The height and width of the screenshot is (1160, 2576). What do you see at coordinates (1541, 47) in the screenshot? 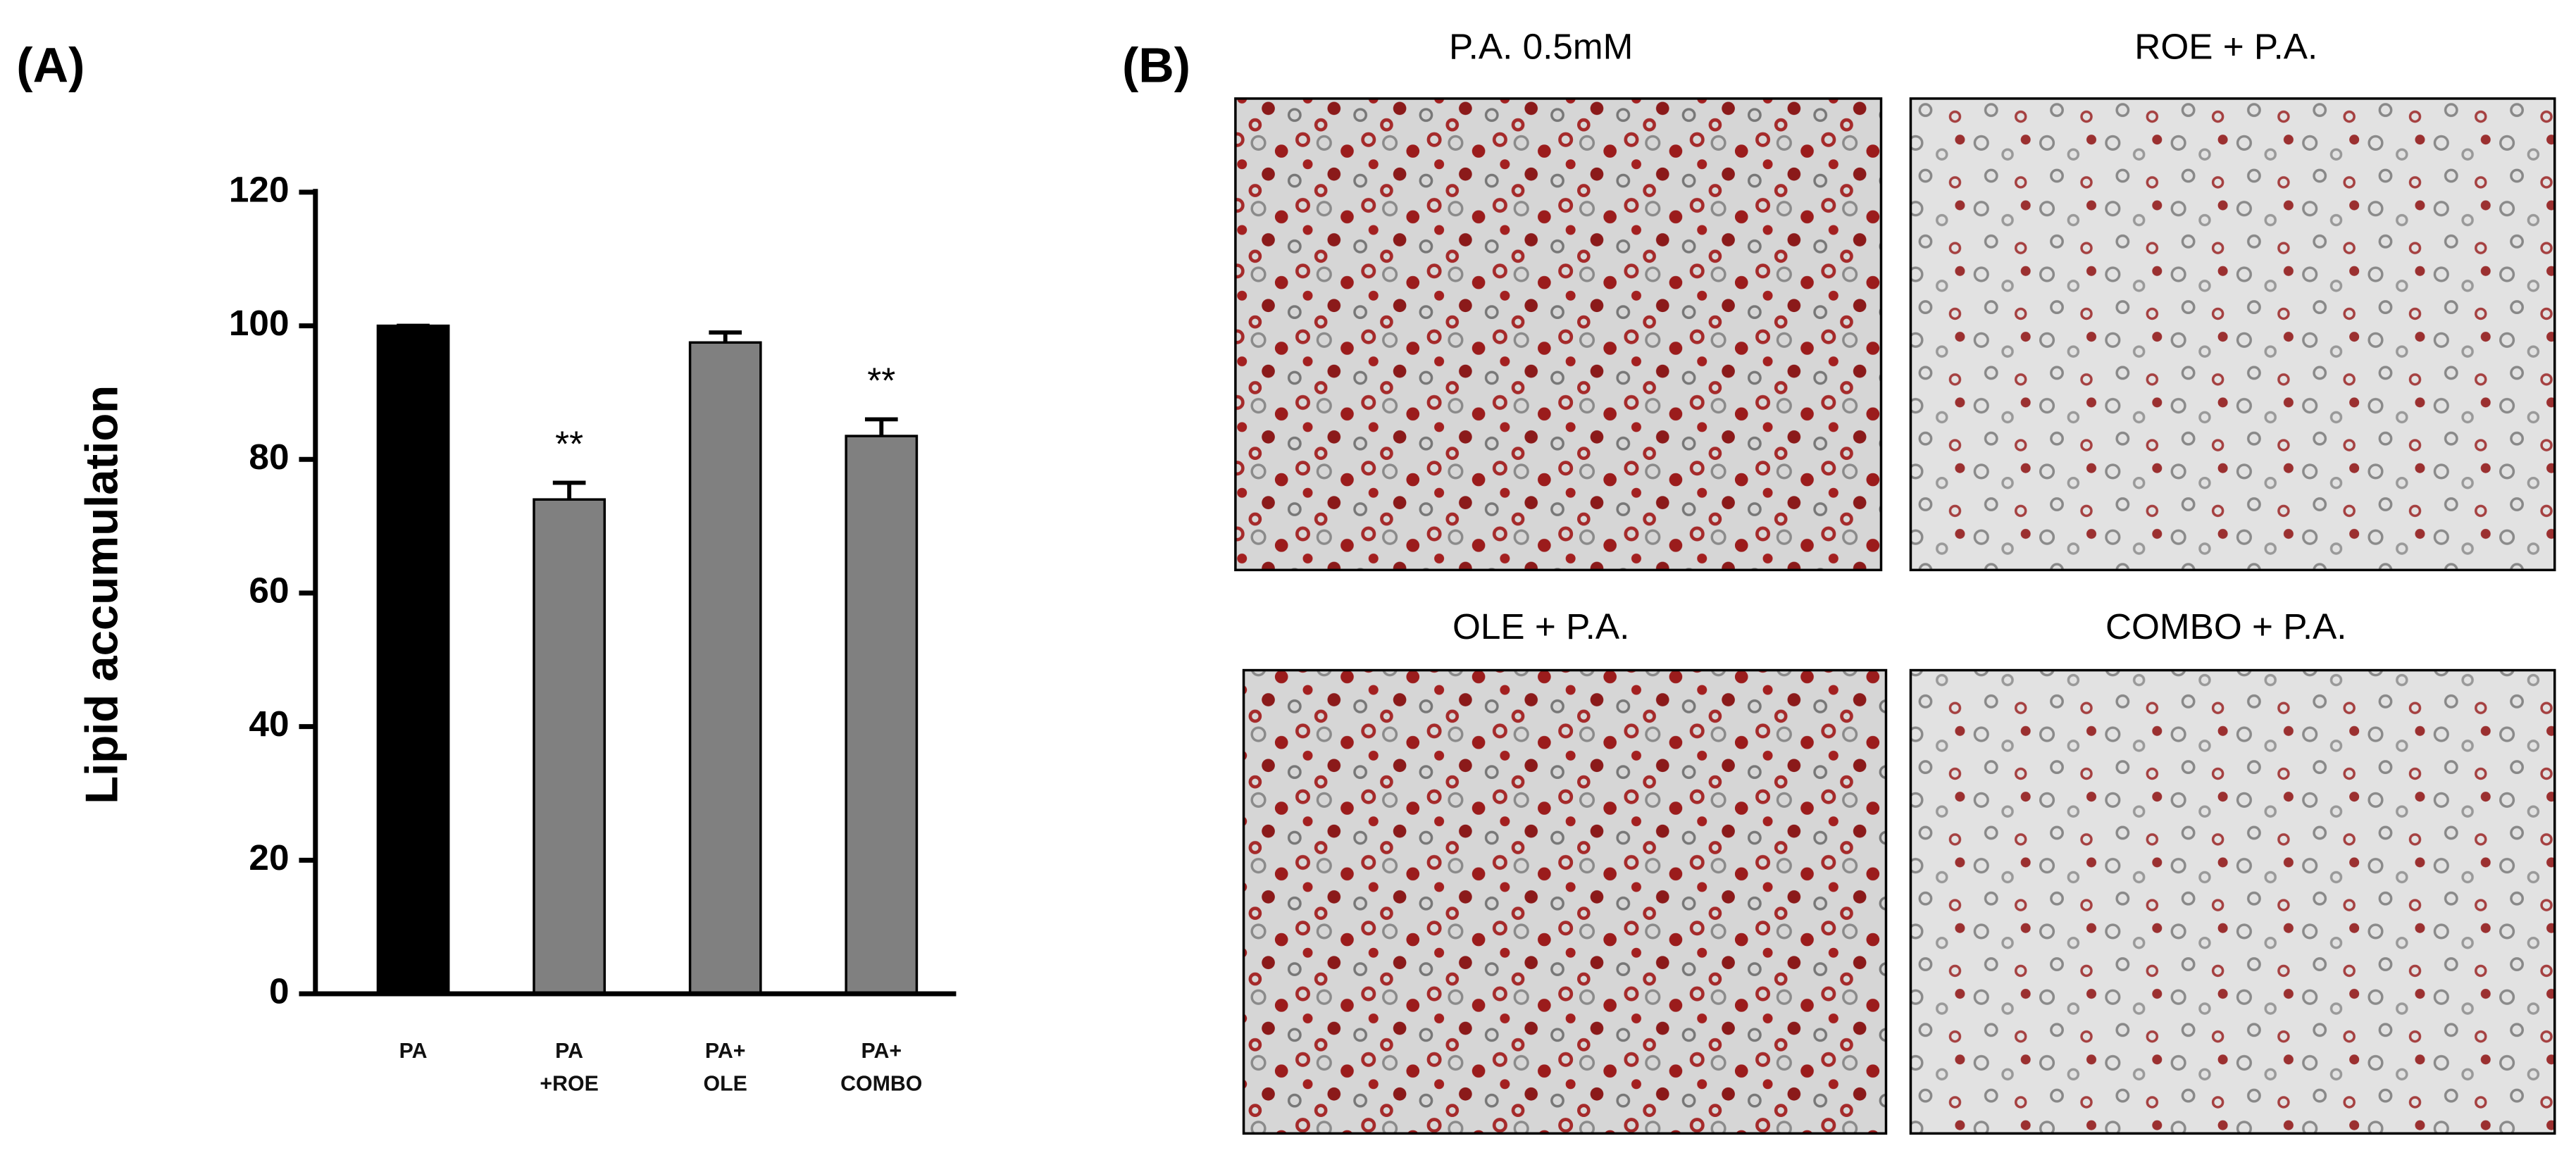
I see `image-title: P.A. 0.5mM` at bounding box center [1541, 47].